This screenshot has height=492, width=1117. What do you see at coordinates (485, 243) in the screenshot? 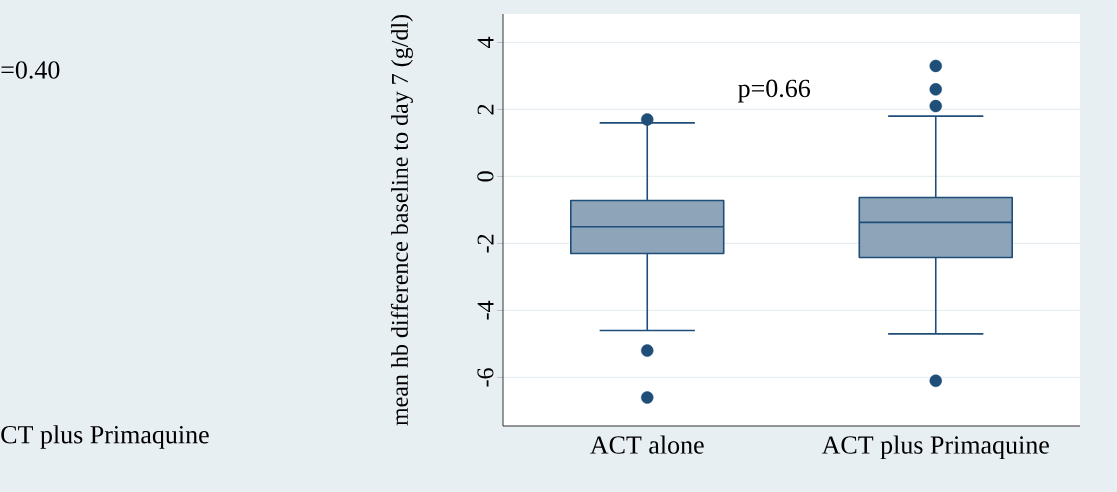
I see `y-tick-label: -2` at bounding box center [485, 243].